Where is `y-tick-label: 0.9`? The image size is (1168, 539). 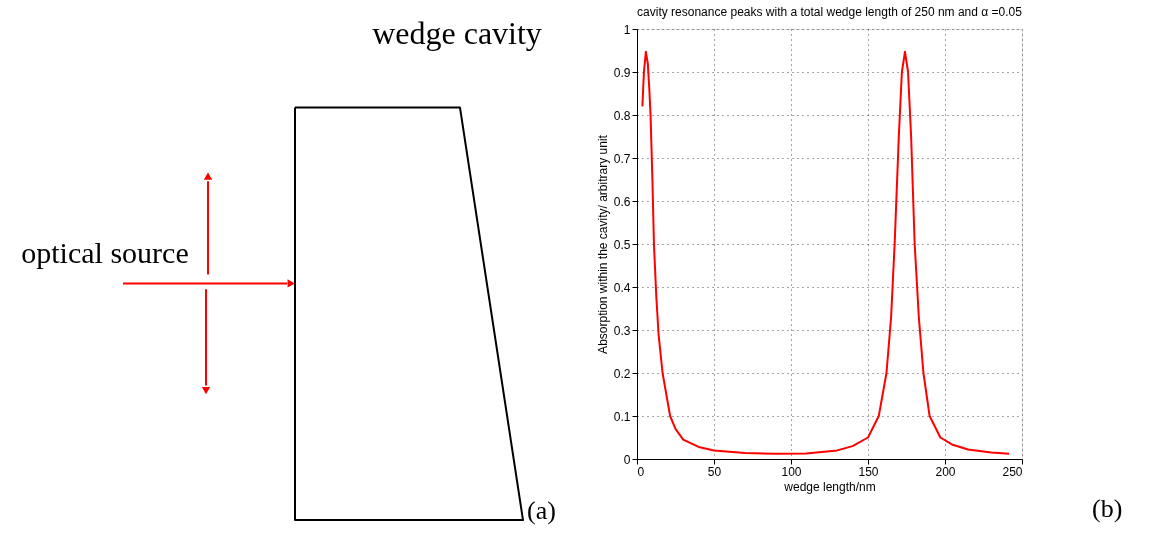 y-tick-label: 0.9 is located at coordinates (622, 72).